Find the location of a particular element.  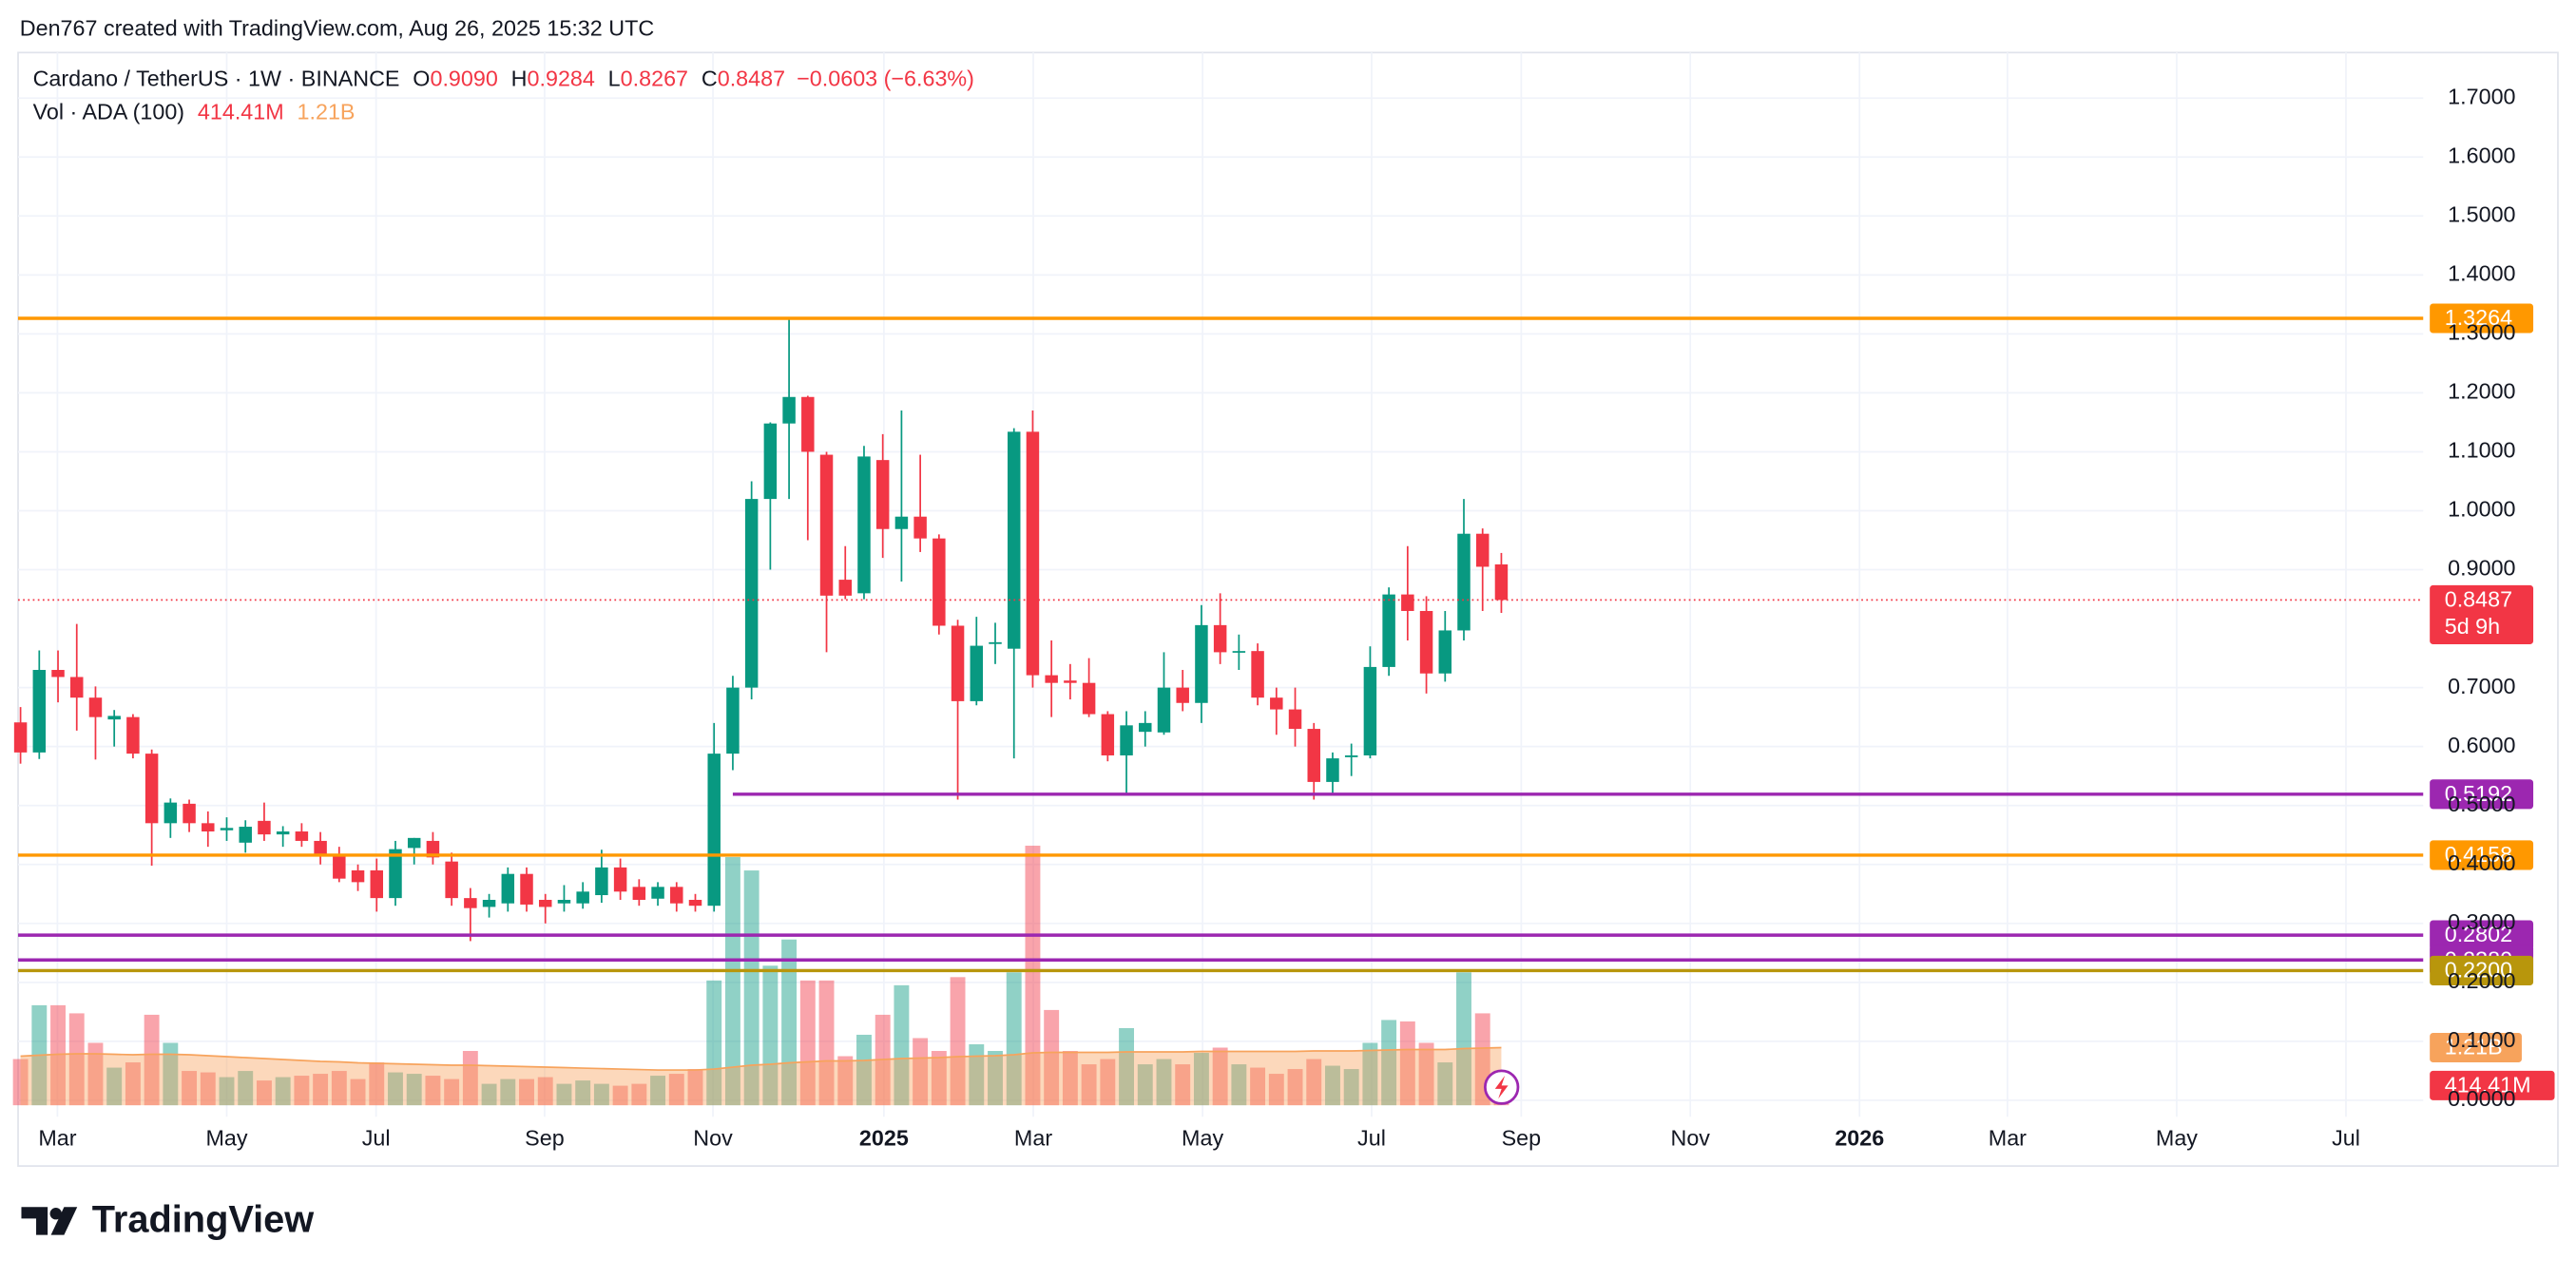

alert-icon is located at coordinates (1502, 1087).